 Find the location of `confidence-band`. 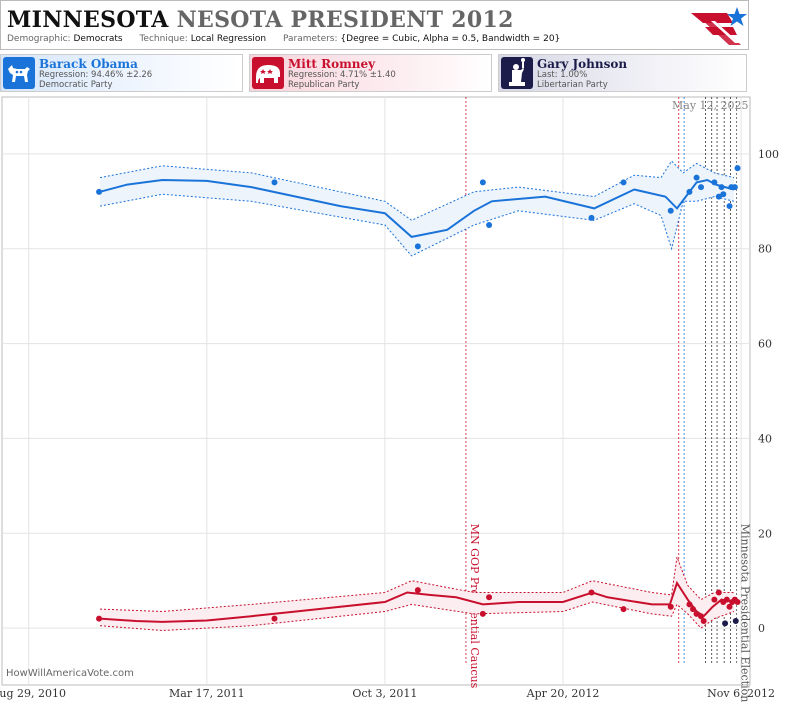

confidence-band is located at coordinates (417, 208).